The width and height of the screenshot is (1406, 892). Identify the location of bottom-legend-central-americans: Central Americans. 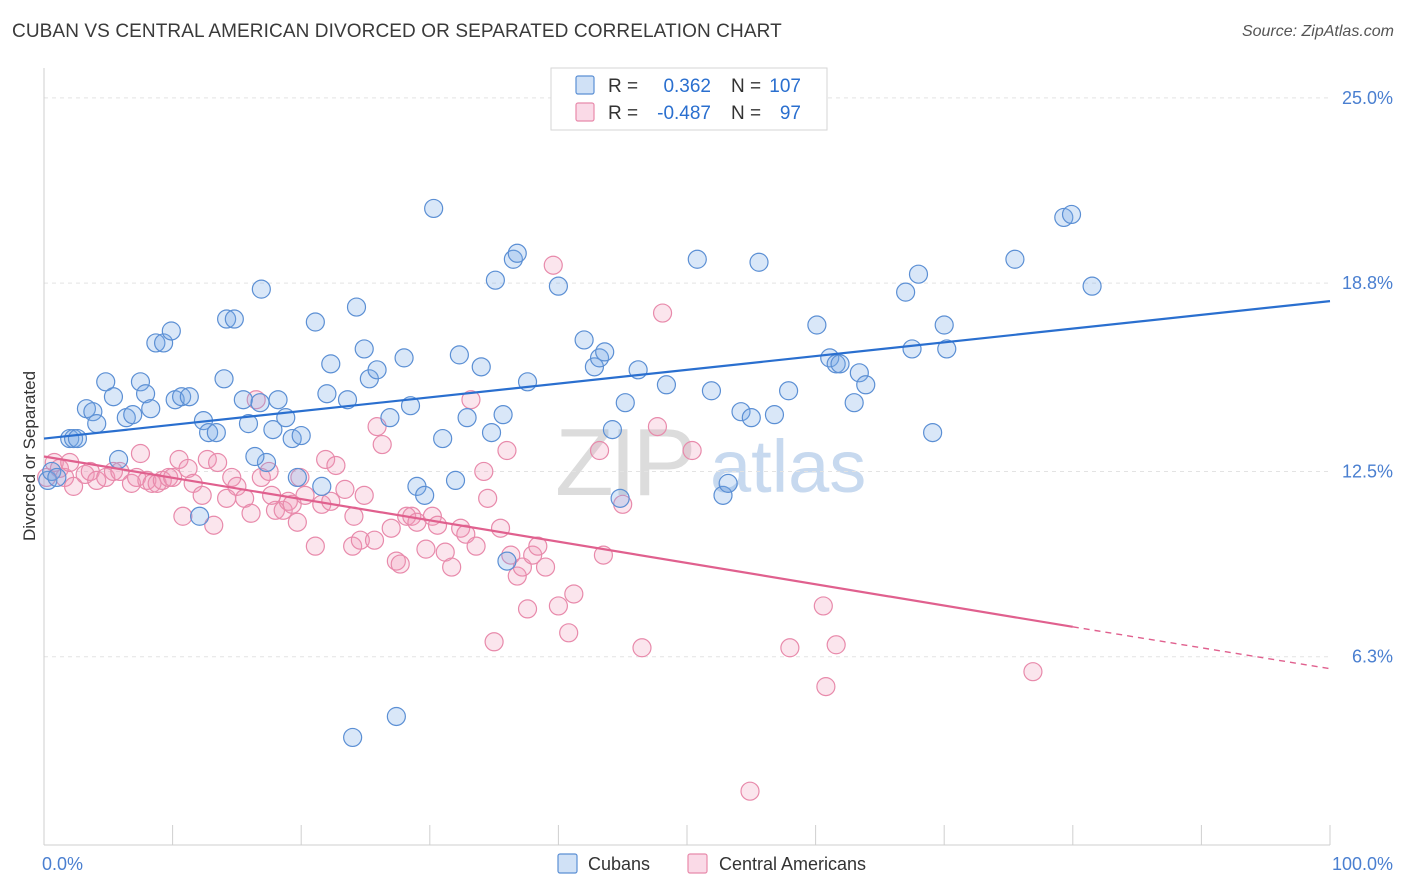
(792, 864).